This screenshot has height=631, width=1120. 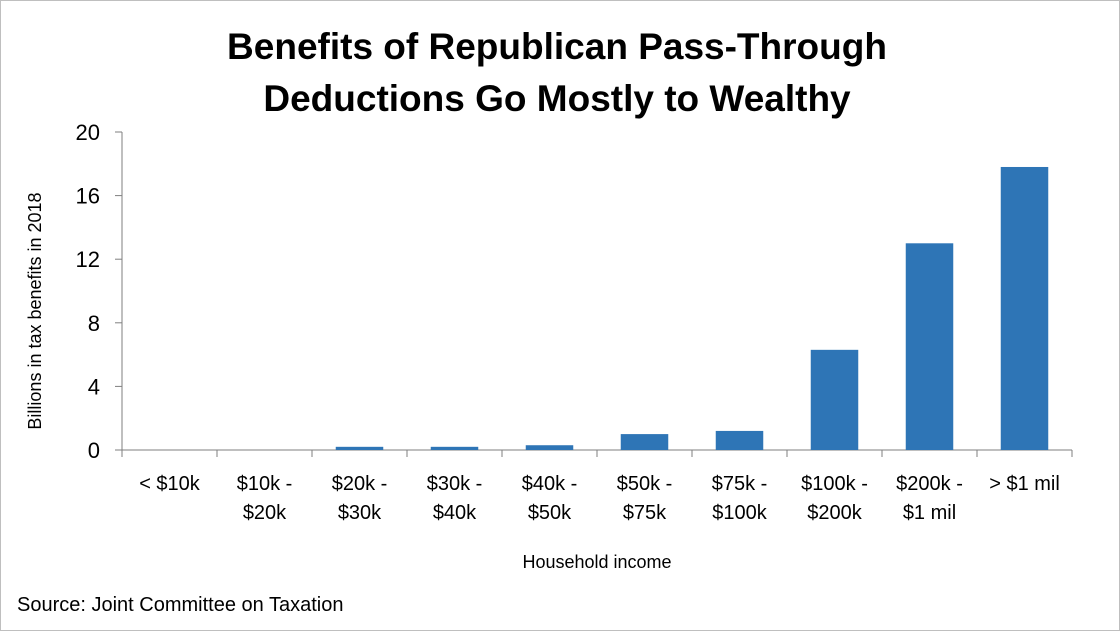 I want to click on x-category-label: $50k -, so click(x=645, y=484).